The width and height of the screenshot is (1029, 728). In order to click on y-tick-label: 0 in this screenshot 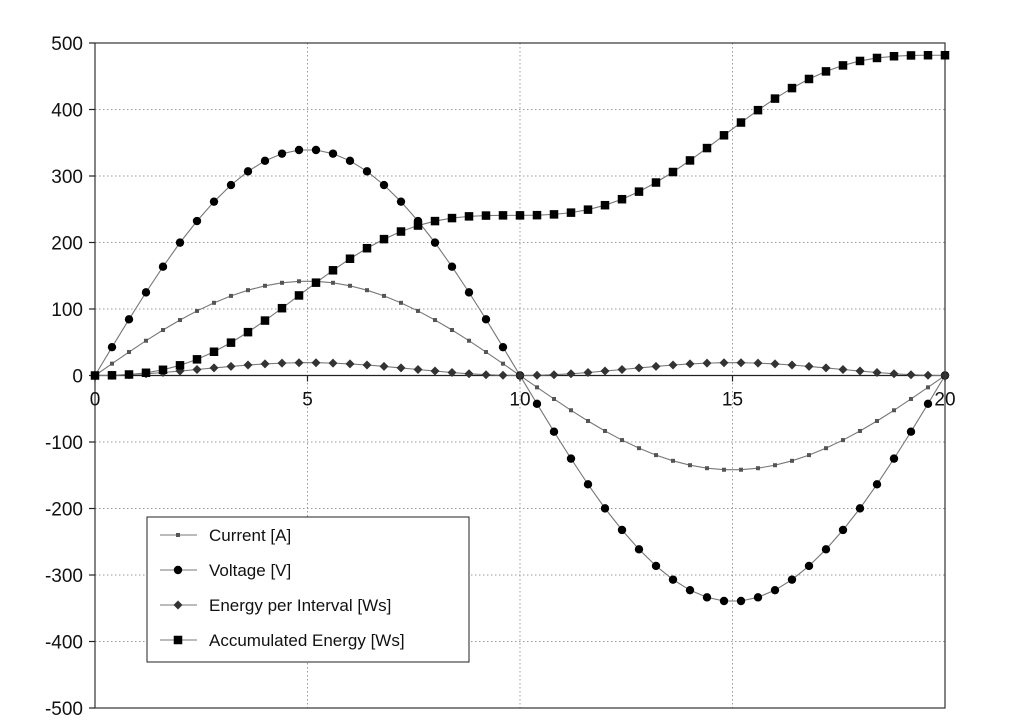, I will do `click(77, 377)`.